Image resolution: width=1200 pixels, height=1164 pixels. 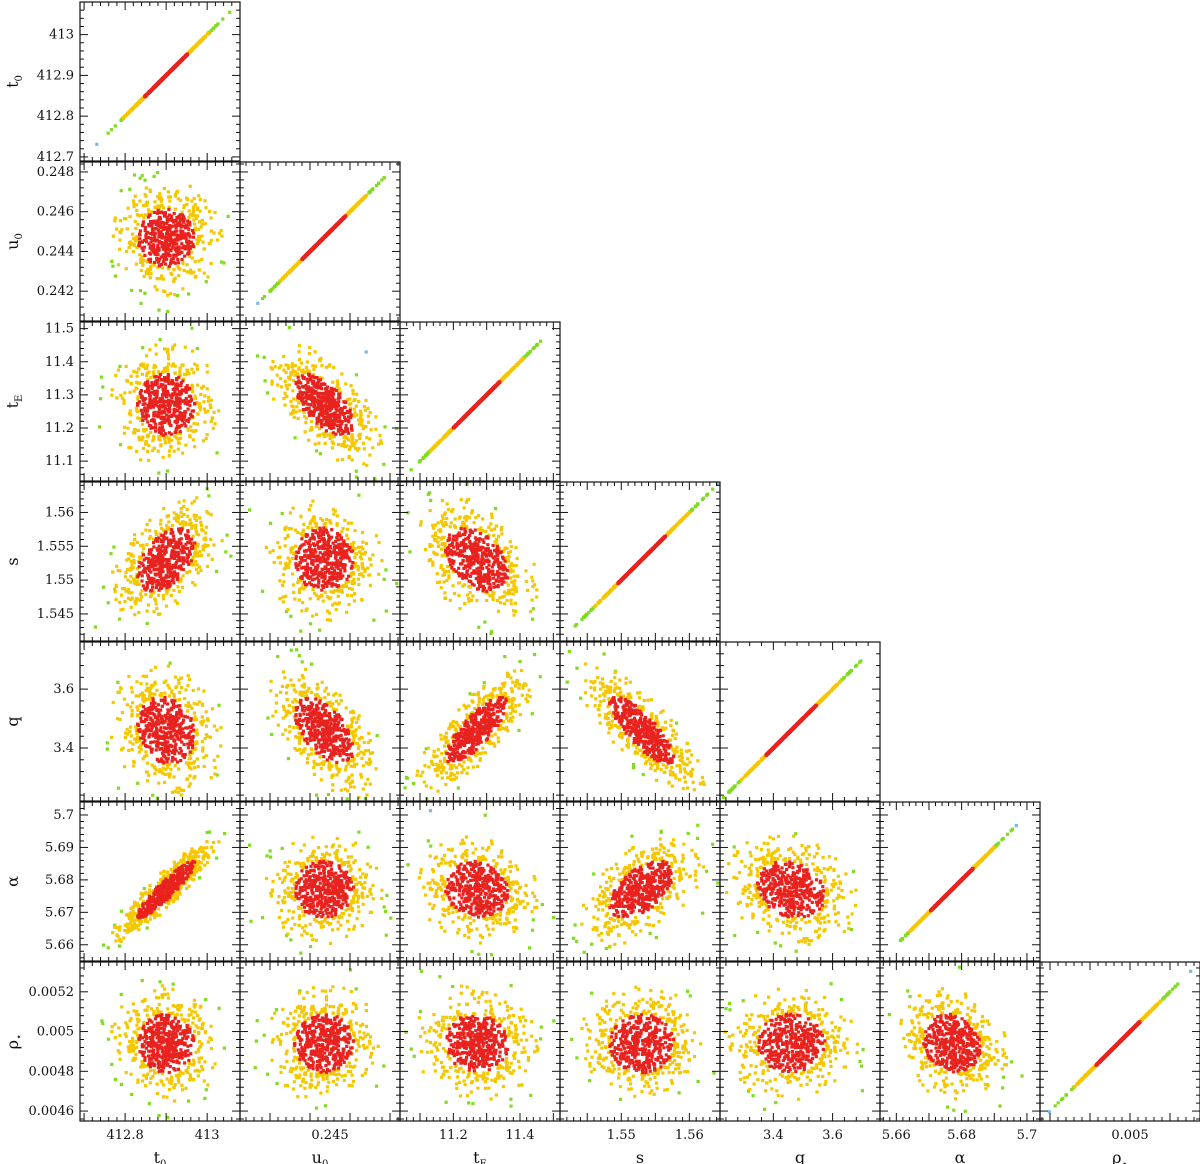 What do you see at coordinates (14, 402) in the screenshot?
I see `y-axis-label: tE` at bounding box center [14, 402].